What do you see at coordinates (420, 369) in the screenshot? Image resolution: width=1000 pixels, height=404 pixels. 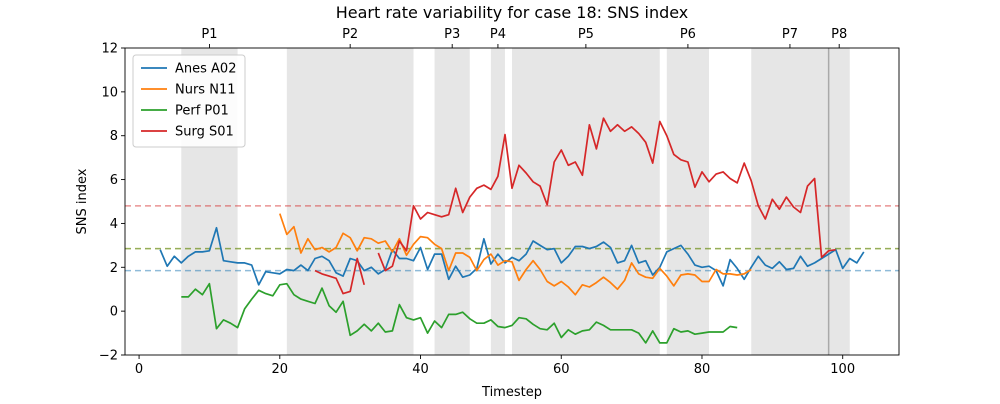 I see `x-tick-label-40: 40` at bounding box center [420, 369].